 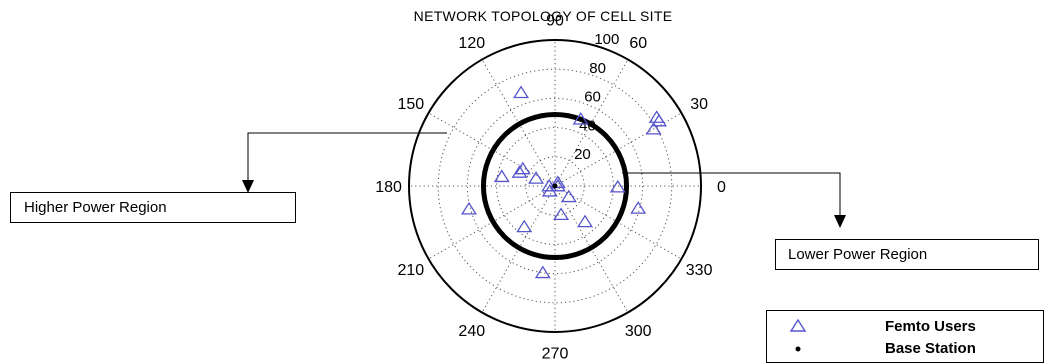 I want to click on angle-tick-label-330: 330, so click(x=699, y=270).